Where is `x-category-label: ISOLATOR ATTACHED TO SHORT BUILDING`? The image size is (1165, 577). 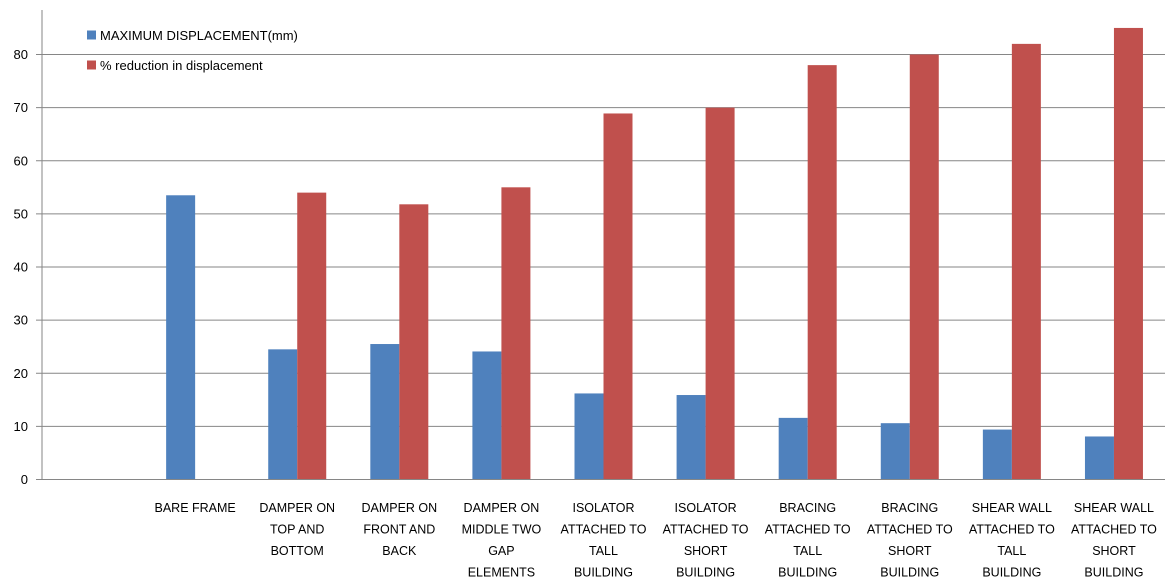 x-category-label: ISOLATOR ATTACHED TO SHORT BUILDING is located at coordinates (706, 539).